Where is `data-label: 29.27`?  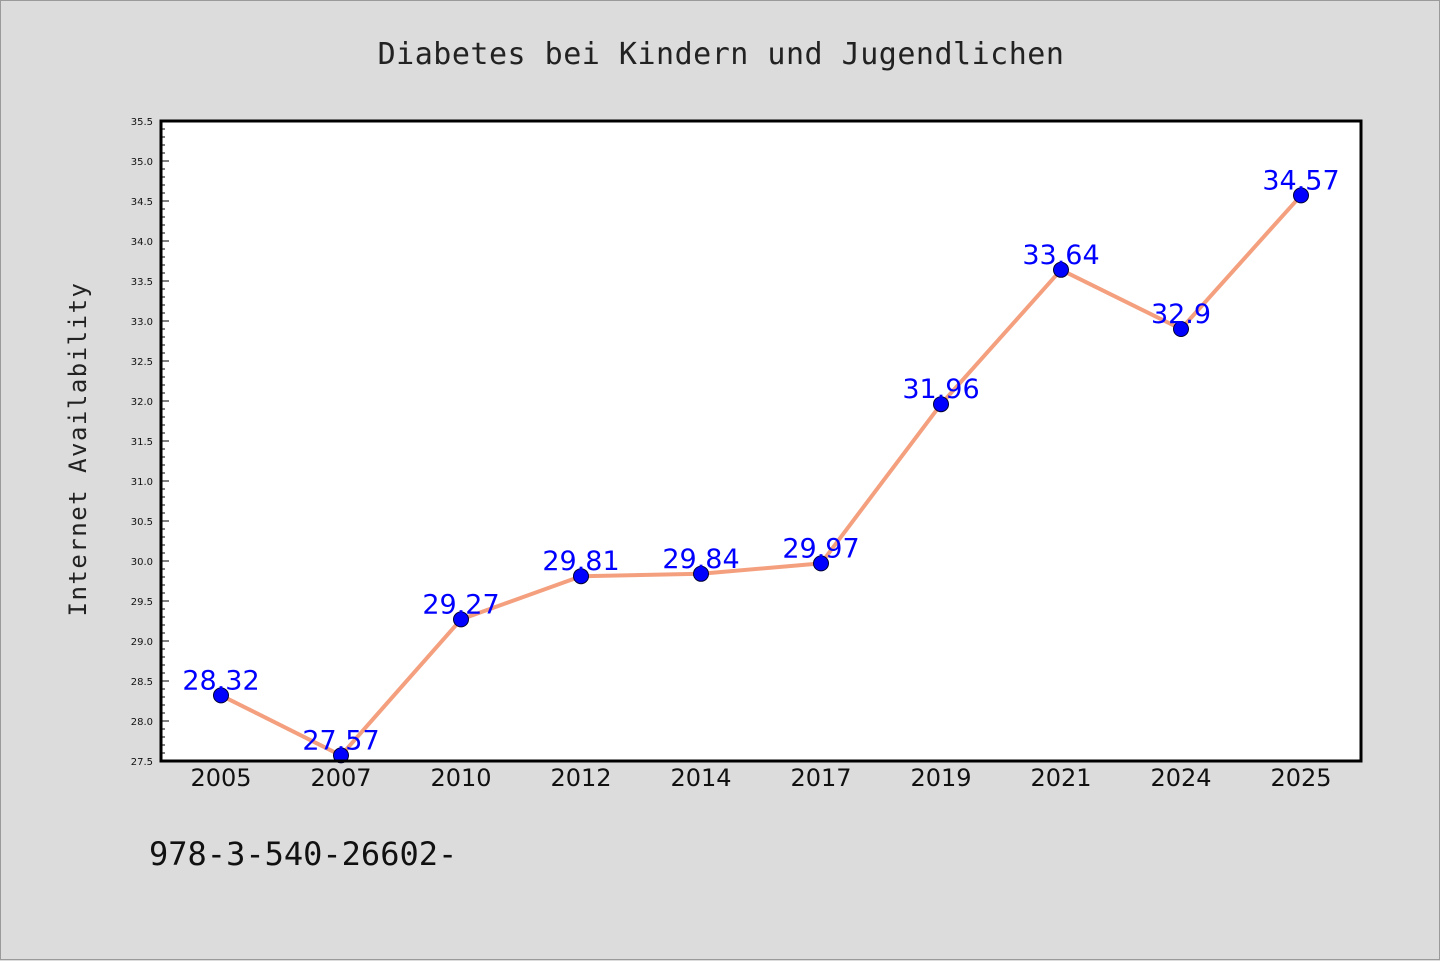 data-label: 29.27 is located at coordinates (460, 604).